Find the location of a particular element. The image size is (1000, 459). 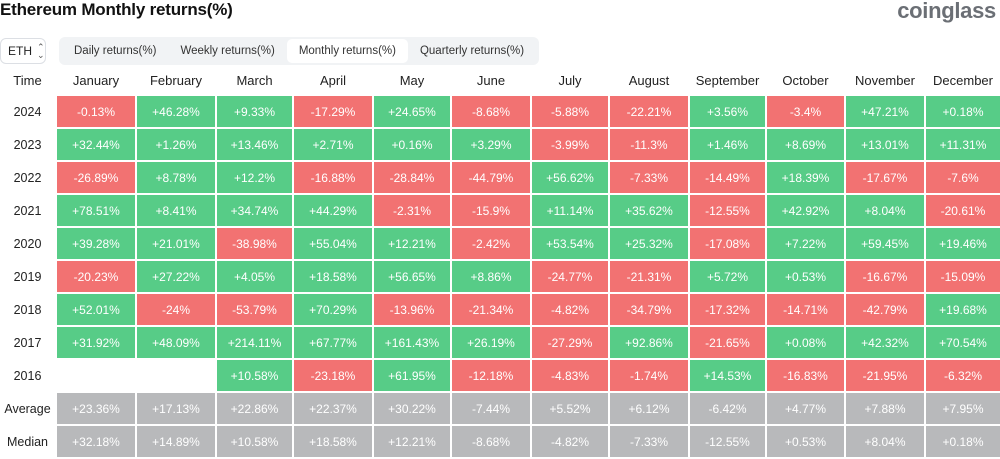

return-cell: -0.13% is located at coordinates (97, 112).